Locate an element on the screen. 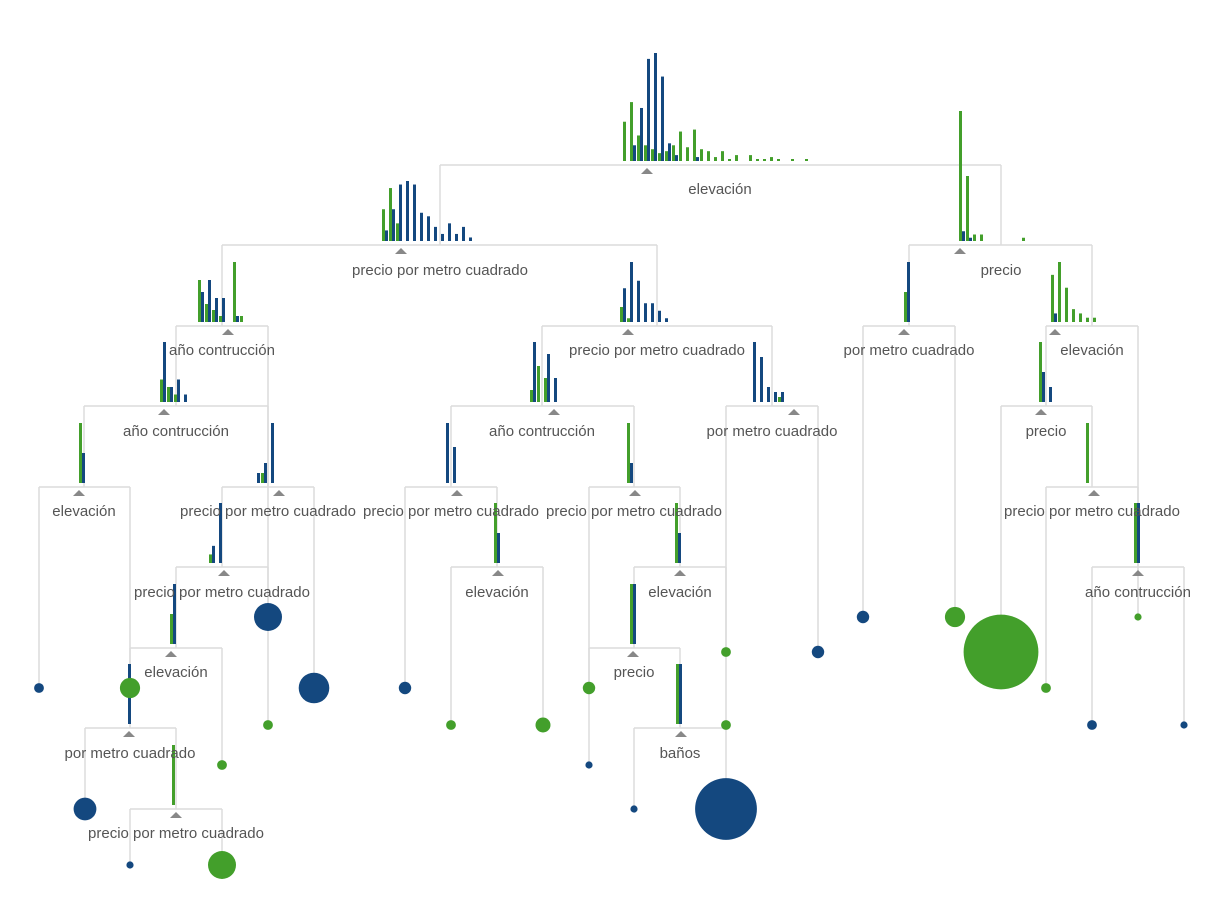 The width and height of the screenshot is (1223, 919). node-label-n12: precio por metro cuadrado is located at coordinates (268, 511).